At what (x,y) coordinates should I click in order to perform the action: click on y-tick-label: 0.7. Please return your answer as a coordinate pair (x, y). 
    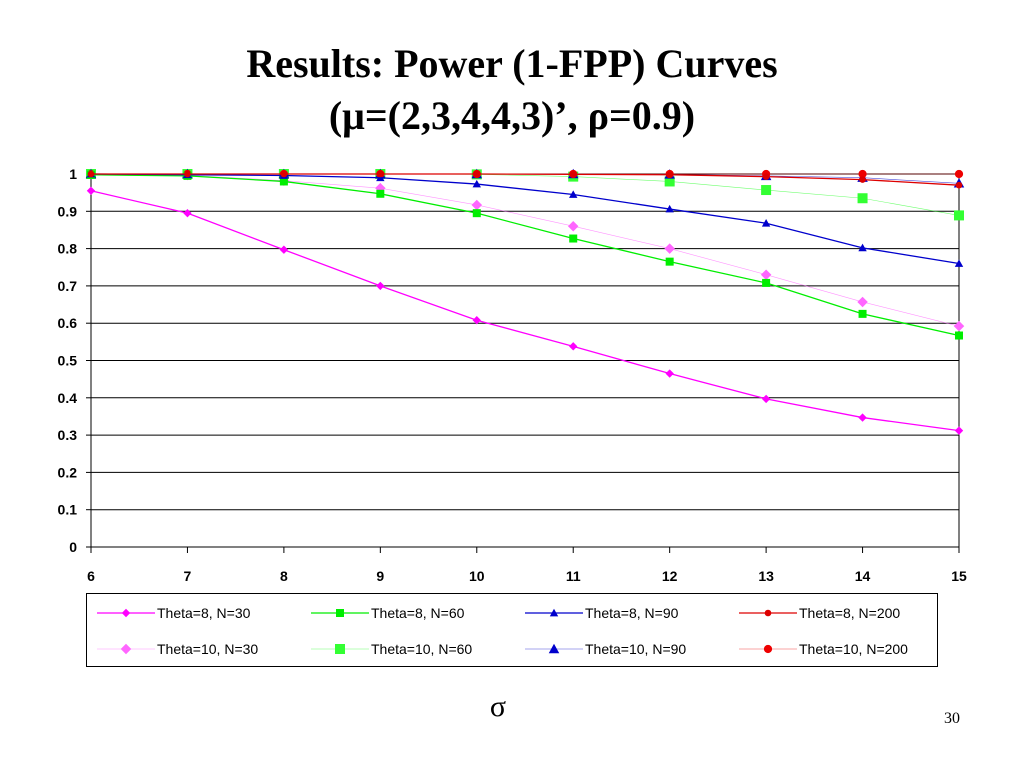
    Looking at the image, I should click on (68, 286).